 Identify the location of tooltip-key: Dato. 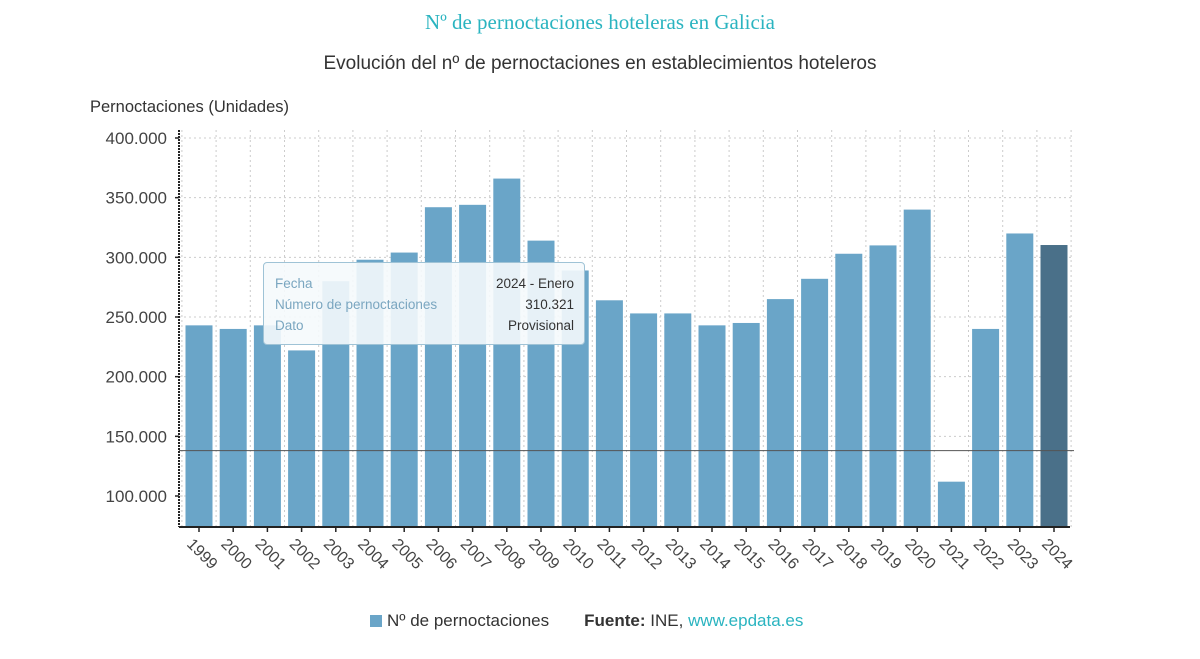
(289, 325).